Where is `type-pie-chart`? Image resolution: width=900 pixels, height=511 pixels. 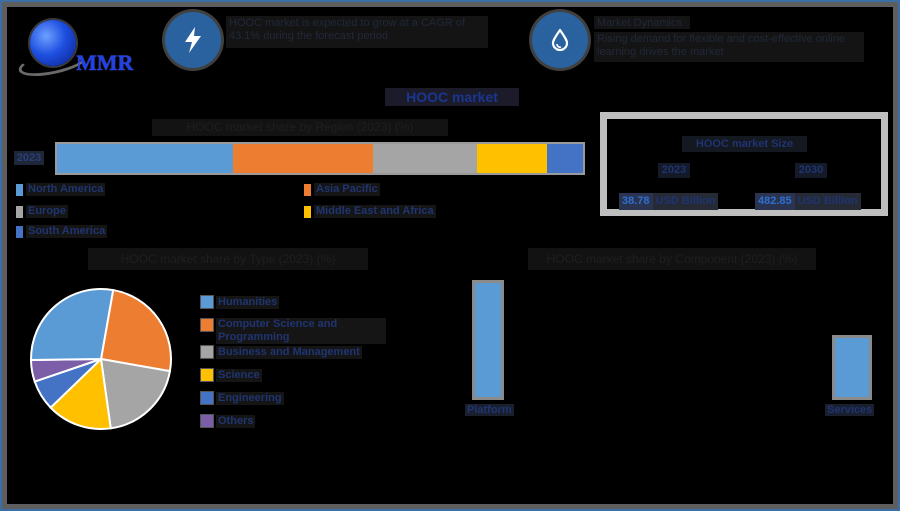
type-pie-chart is located at coordinates (101, 359).